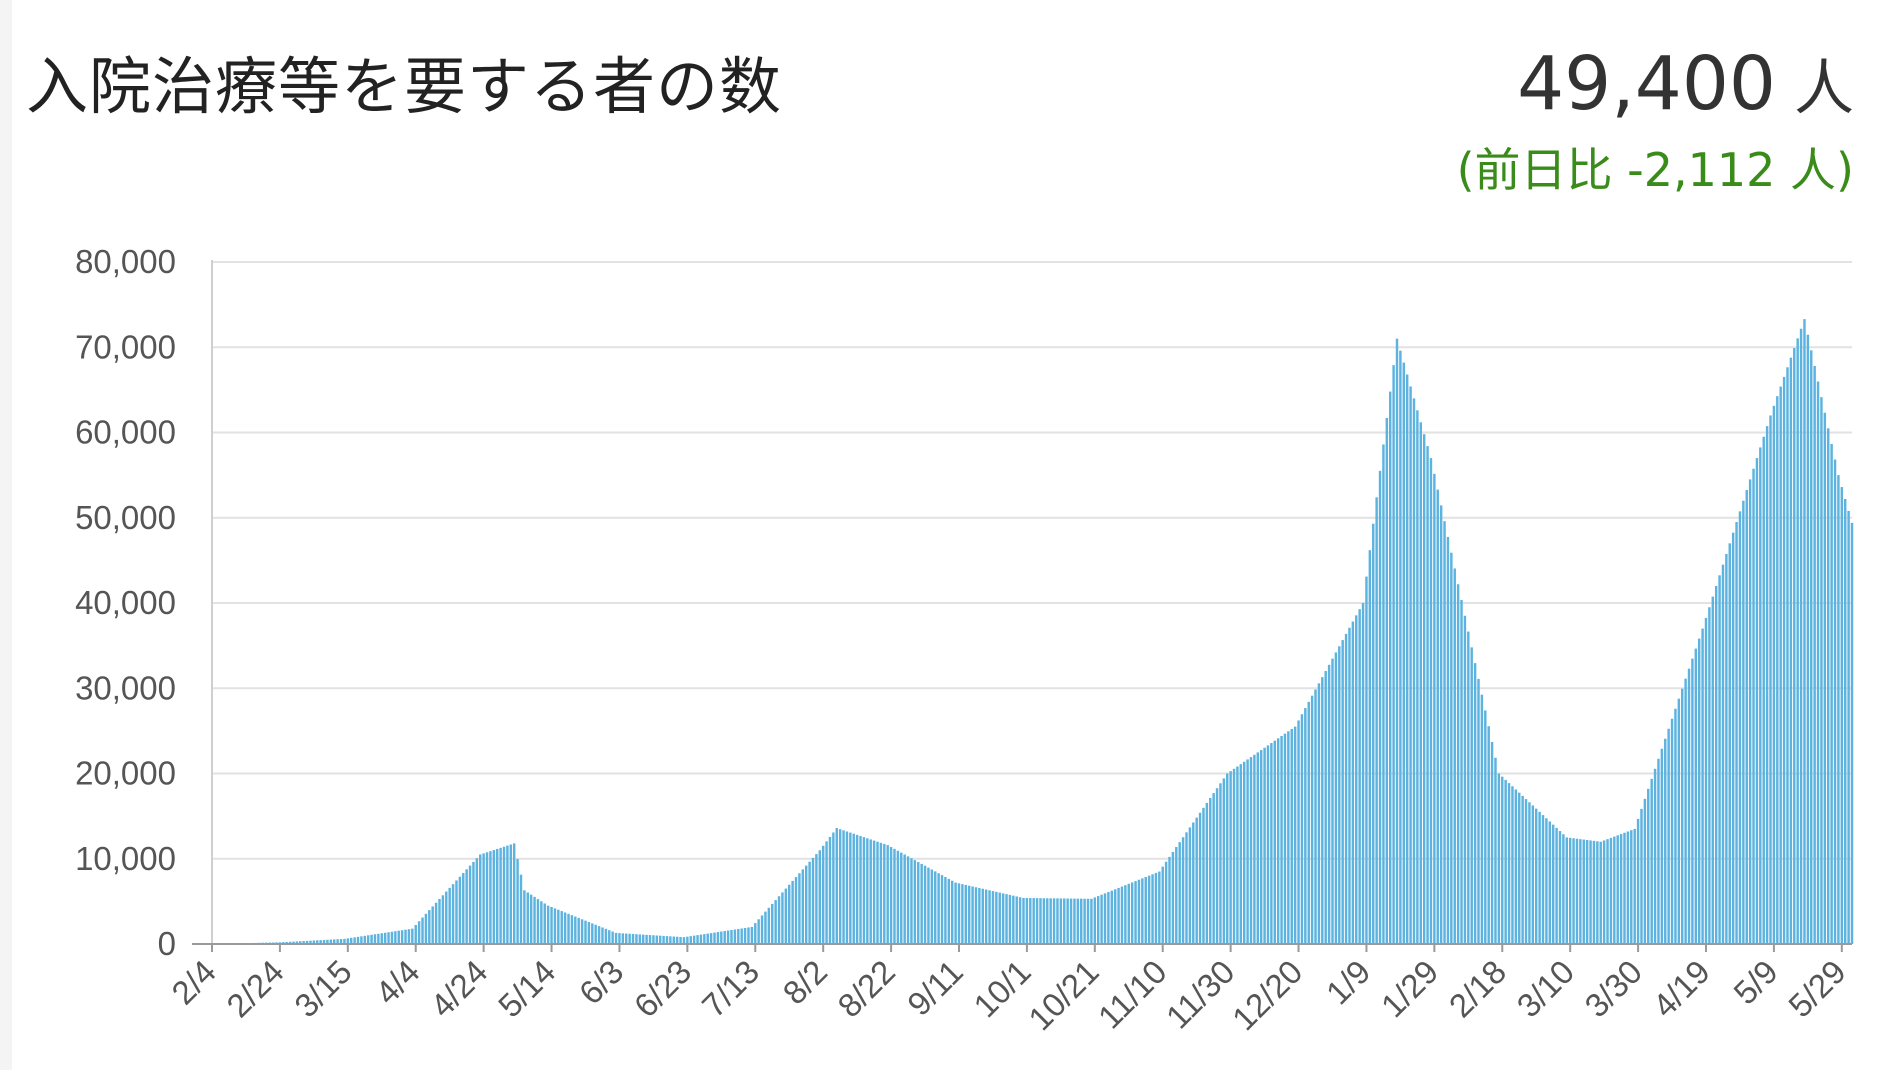 The image size is (1892, 1070). I want to click on y-tick-label: 40,000, so click(125, 602).